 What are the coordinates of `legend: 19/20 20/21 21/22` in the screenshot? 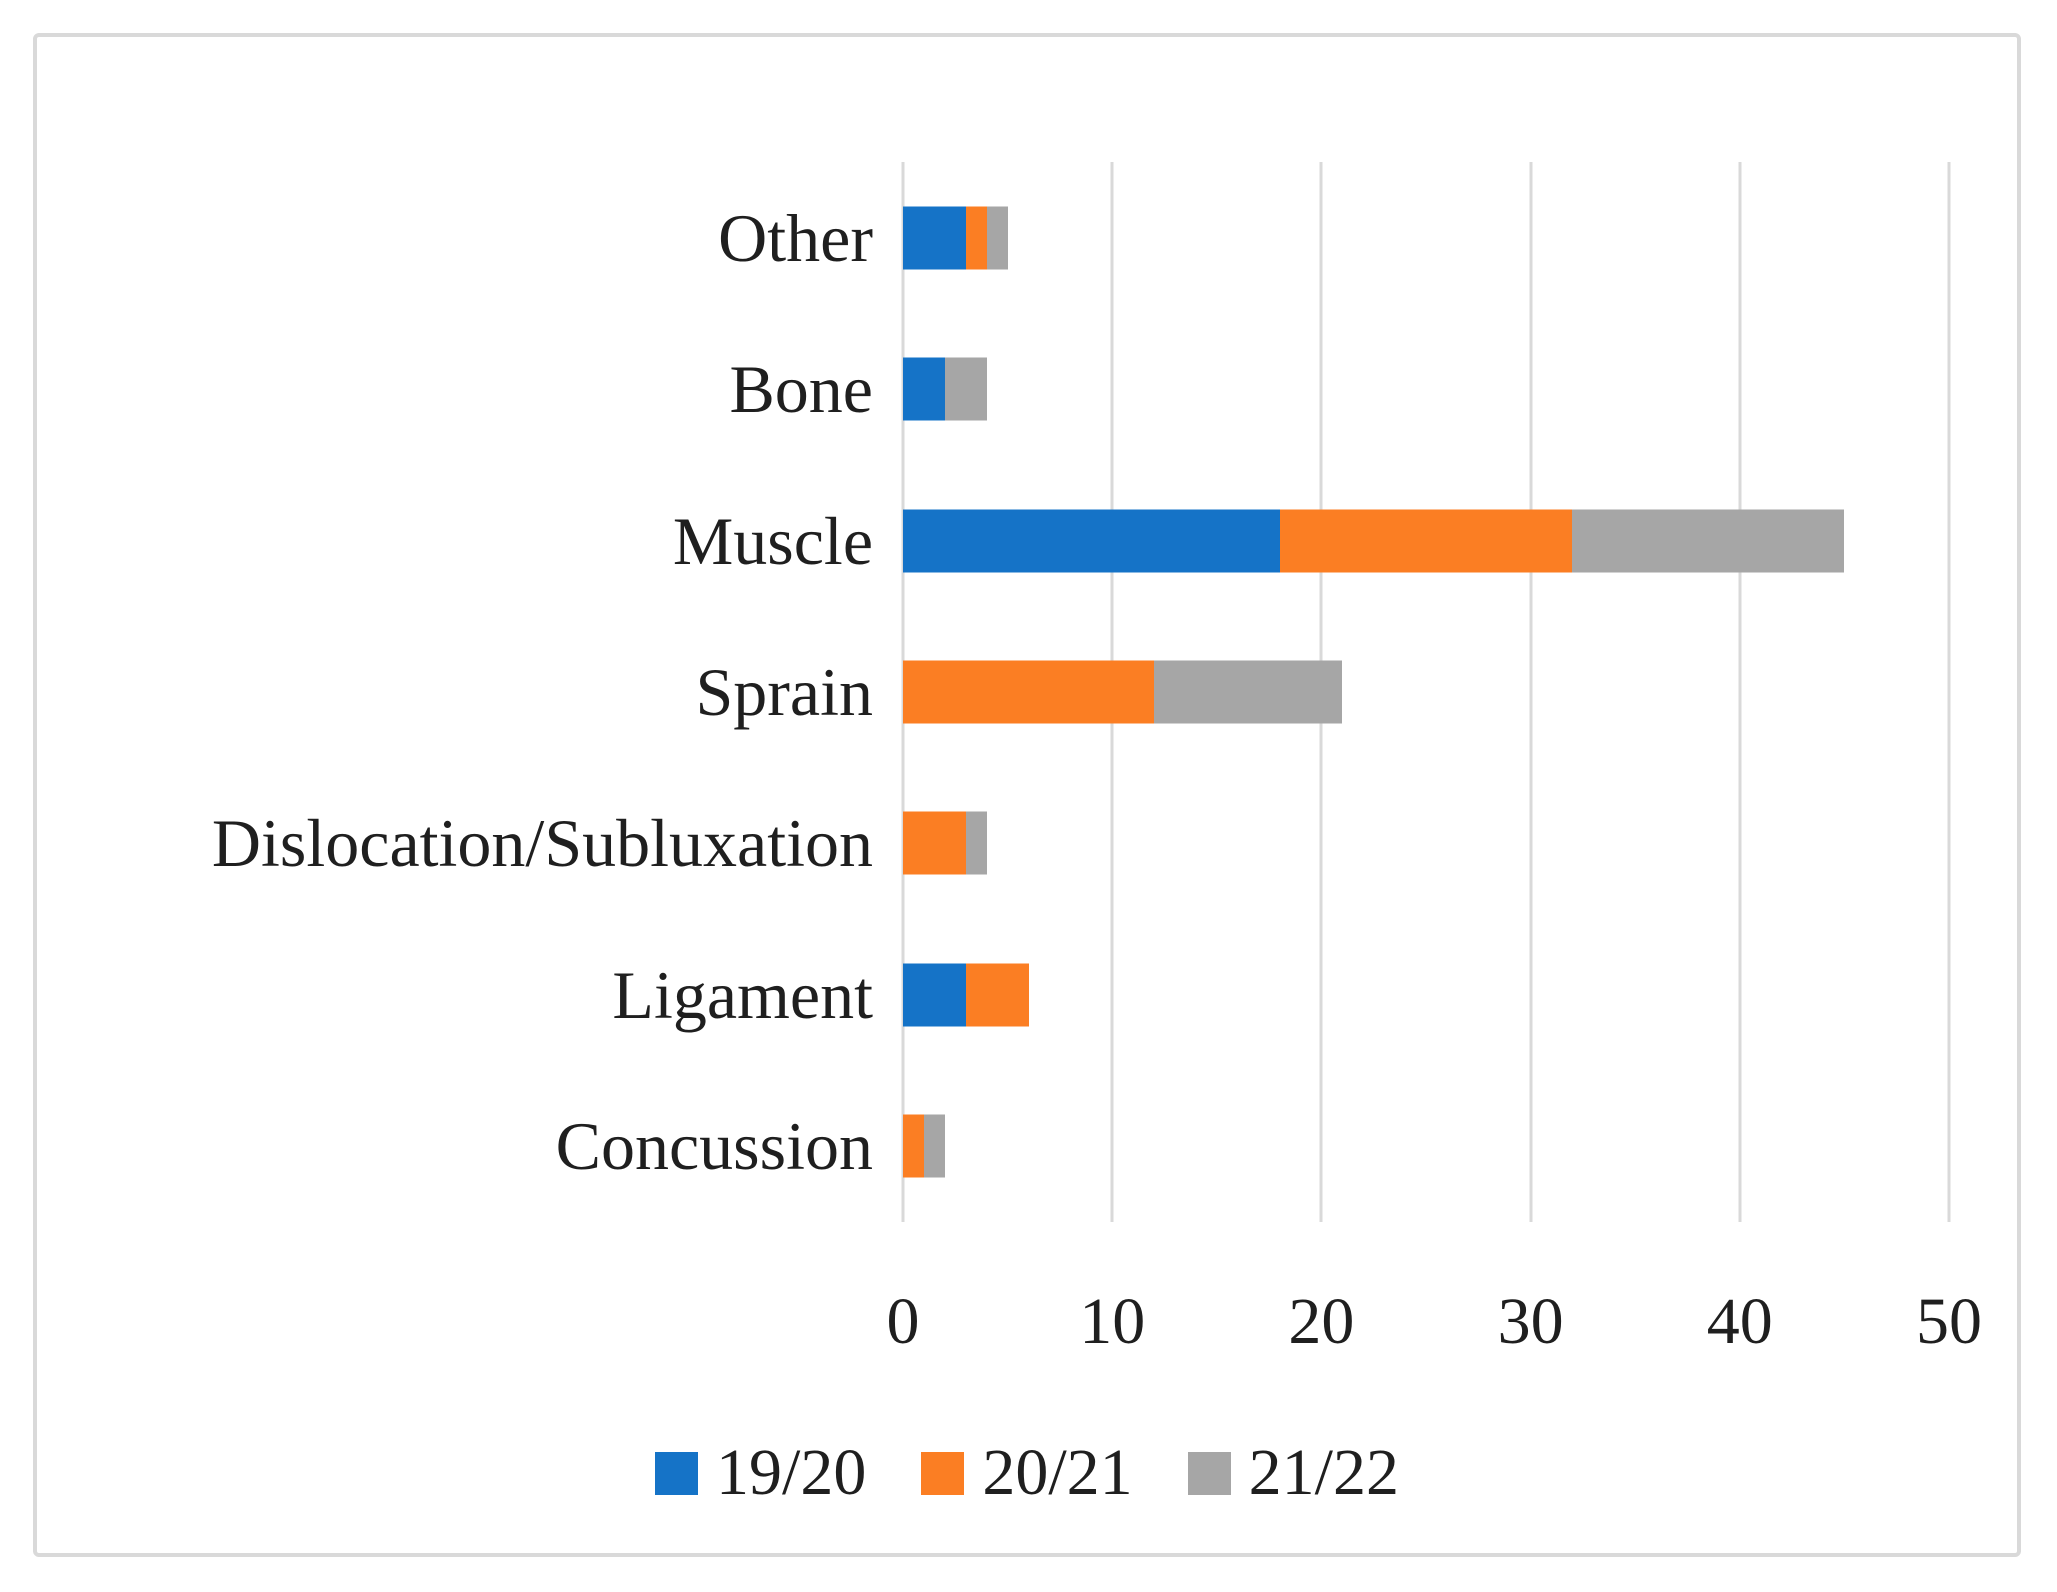 It's located at (1027, 1473).